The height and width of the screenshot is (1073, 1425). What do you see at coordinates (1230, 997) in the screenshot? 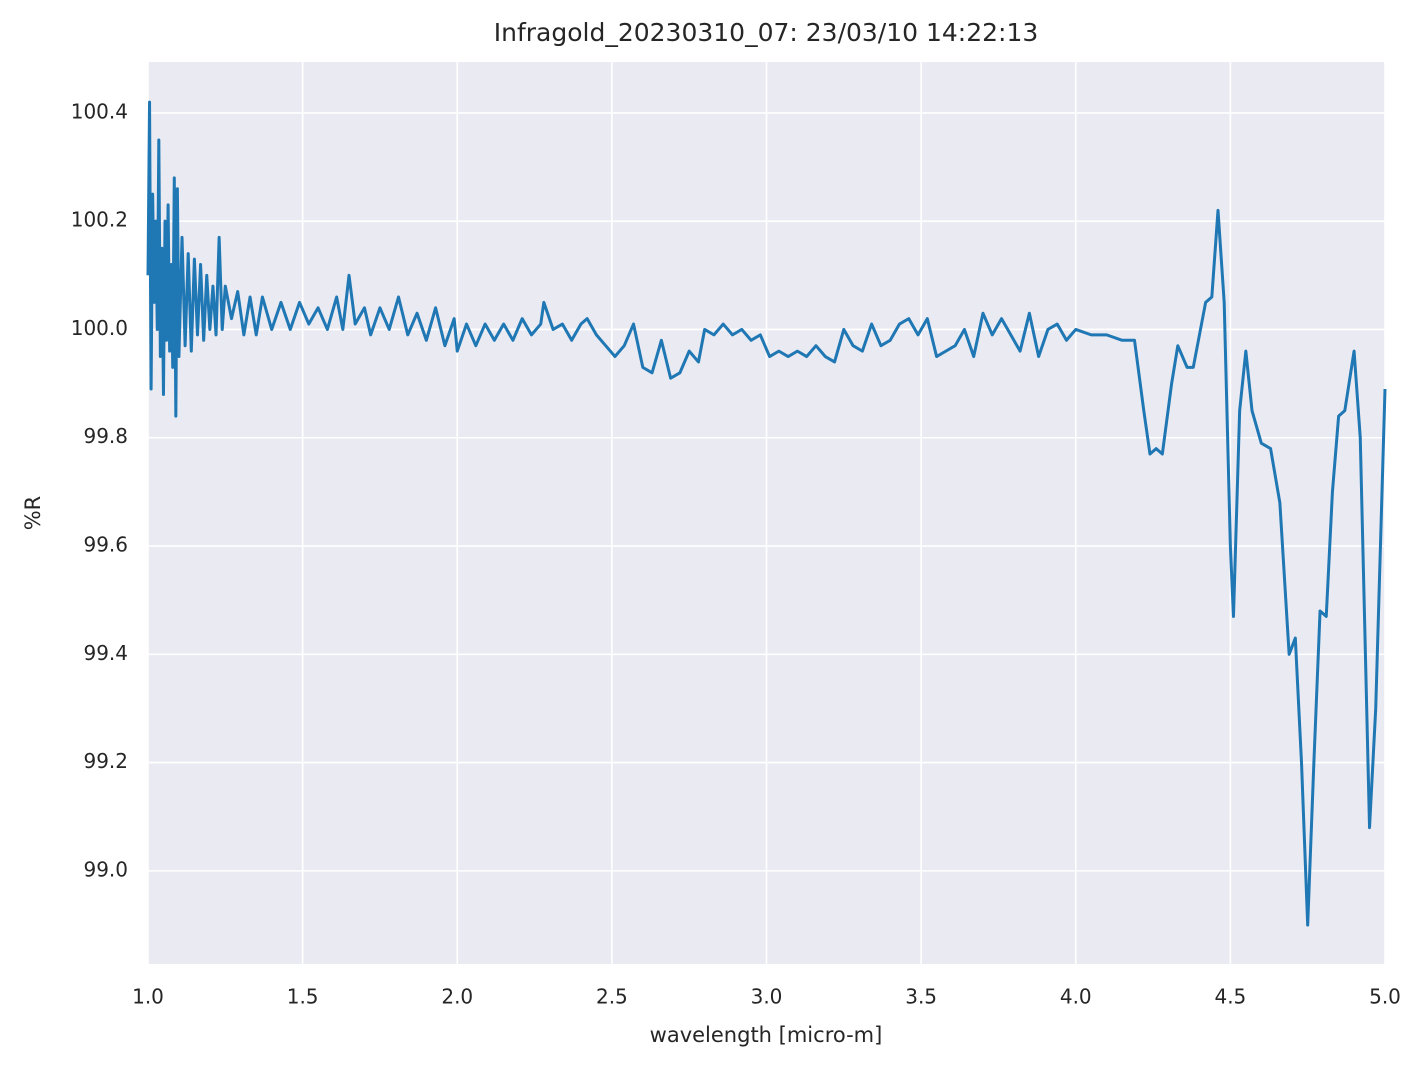
I see `x-tick-label: 4.5` at bounding box center [1230, 997].